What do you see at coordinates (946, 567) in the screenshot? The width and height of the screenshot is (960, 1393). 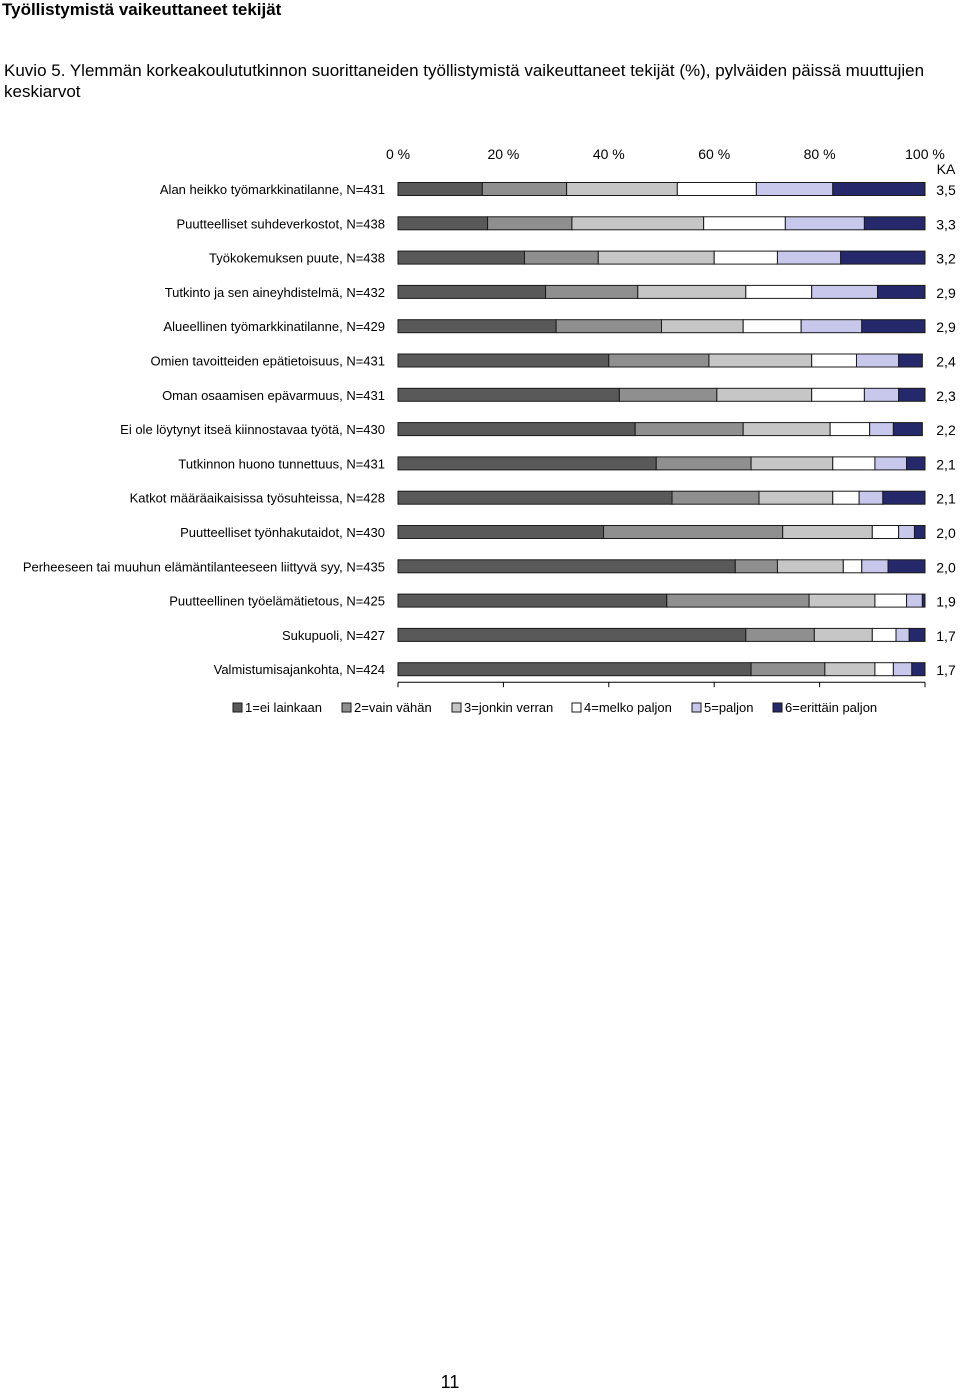 I see `mean-value: 2,0` at bounding box center [946, 567].